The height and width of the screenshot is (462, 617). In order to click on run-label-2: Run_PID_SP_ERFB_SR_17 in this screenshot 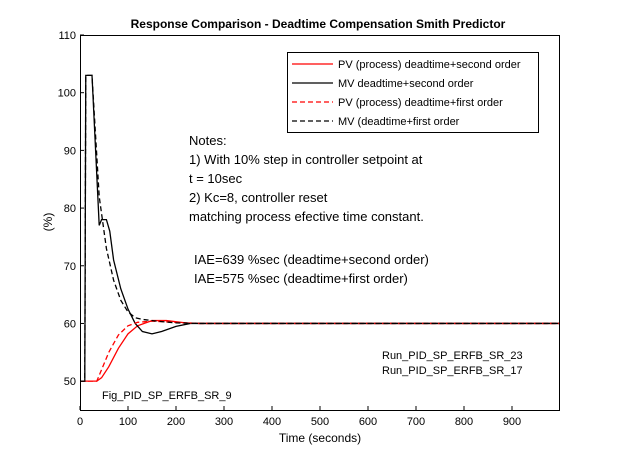, I will do `click(452, 371)`.